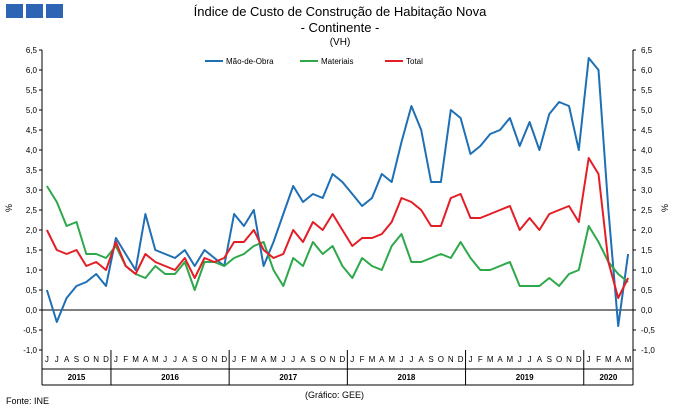 The height and width of the screenshot is (412, 680). I want to click on y-tick-label-right: 4,0, so click(647, 150).